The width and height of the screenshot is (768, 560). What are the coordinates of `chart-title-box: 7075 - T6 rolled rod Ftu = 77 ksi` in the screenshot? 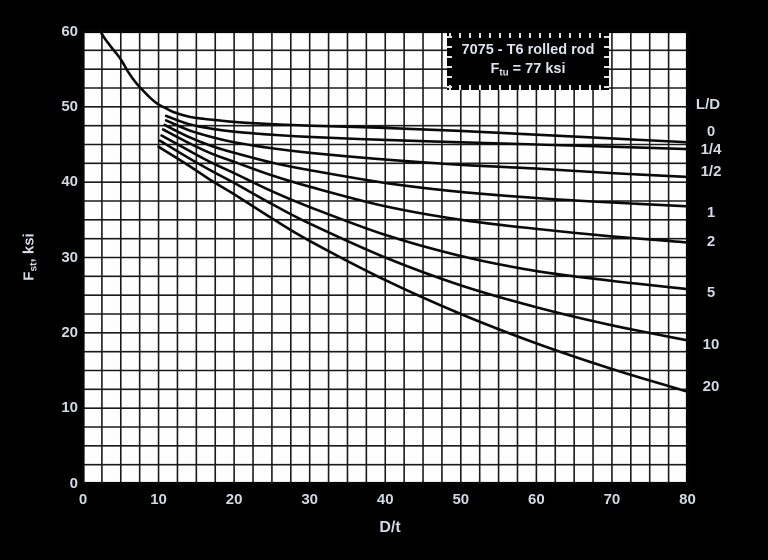 It's located at (528, 61).